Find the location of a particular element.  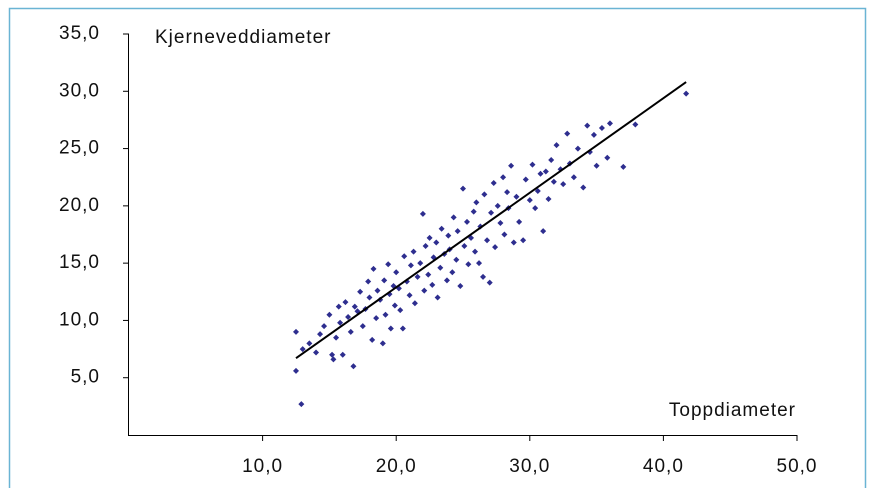

y-tick-label: 25,0 is located at coordinates (79, 148).